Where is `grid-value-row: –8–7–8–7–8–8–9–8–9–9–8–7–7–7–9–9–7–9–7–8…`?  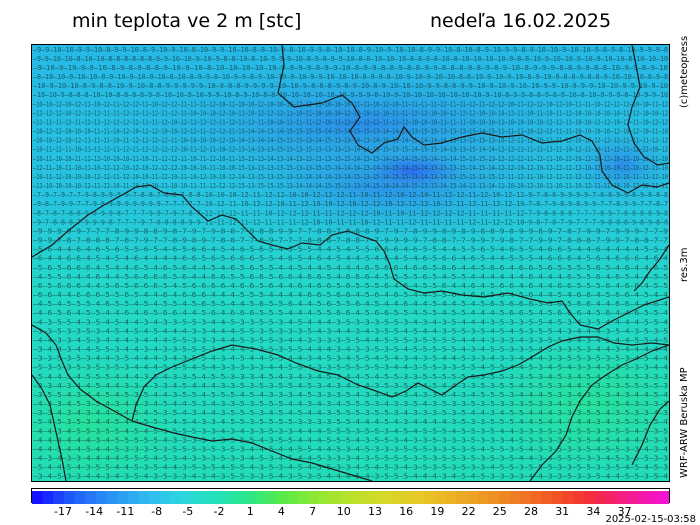
grid-value-row: –8–7–8–7–8–8–9–8–9–9–8–7–7–7–9–9–7–9–7–8… is located at coordinates (350, 213).